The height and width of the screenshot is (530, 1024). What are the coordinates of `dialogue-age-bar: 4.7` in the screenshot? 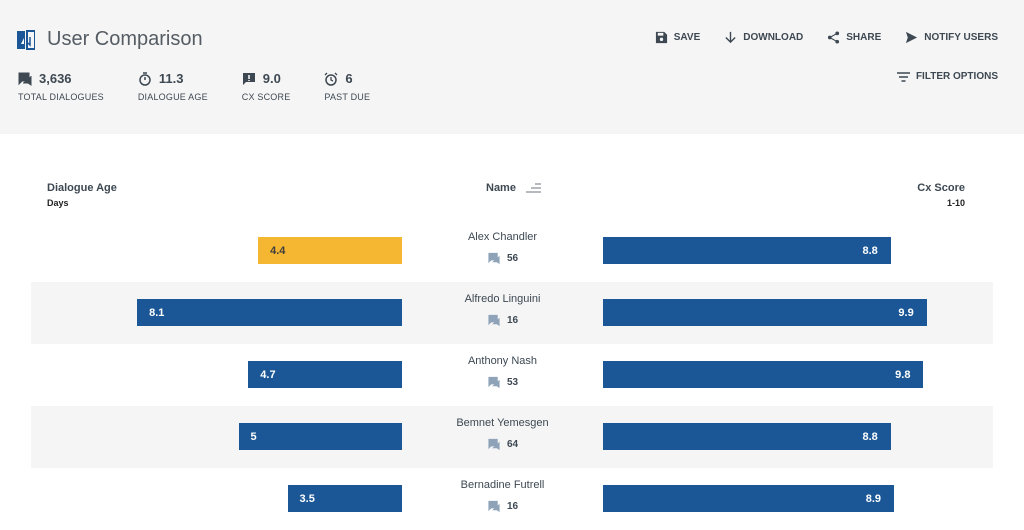 It's located at (325, 374).